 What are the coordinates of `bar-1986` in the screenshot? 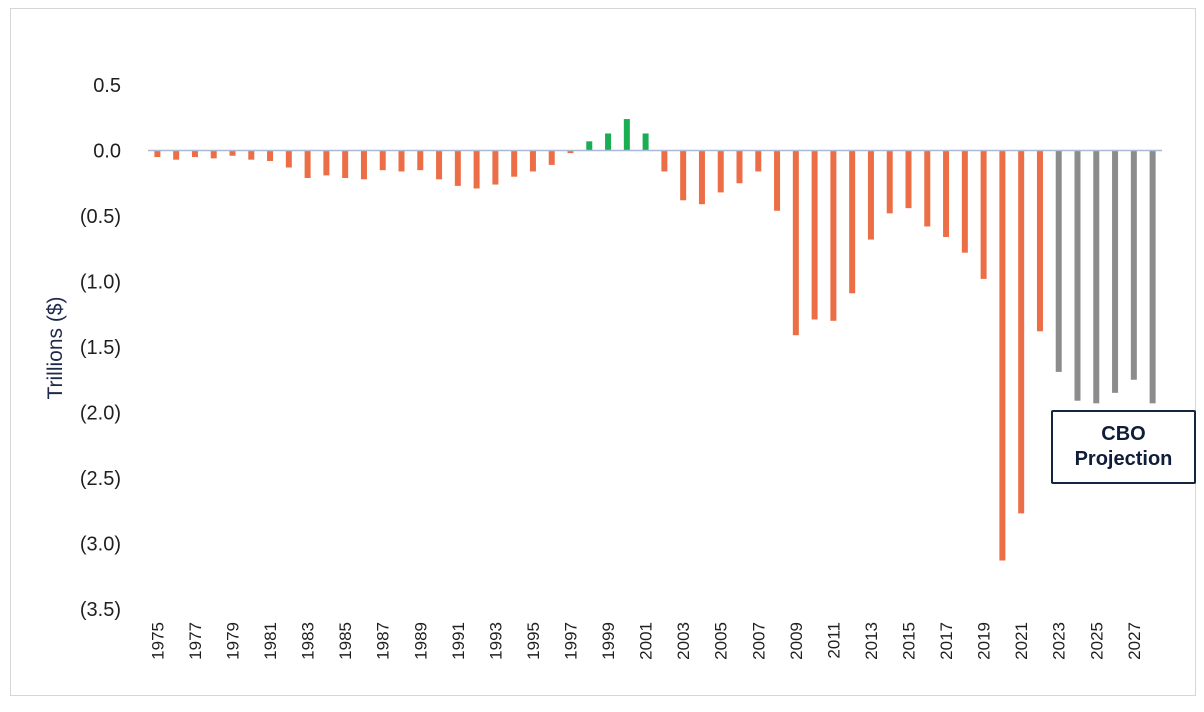 It's located at (363, 165).